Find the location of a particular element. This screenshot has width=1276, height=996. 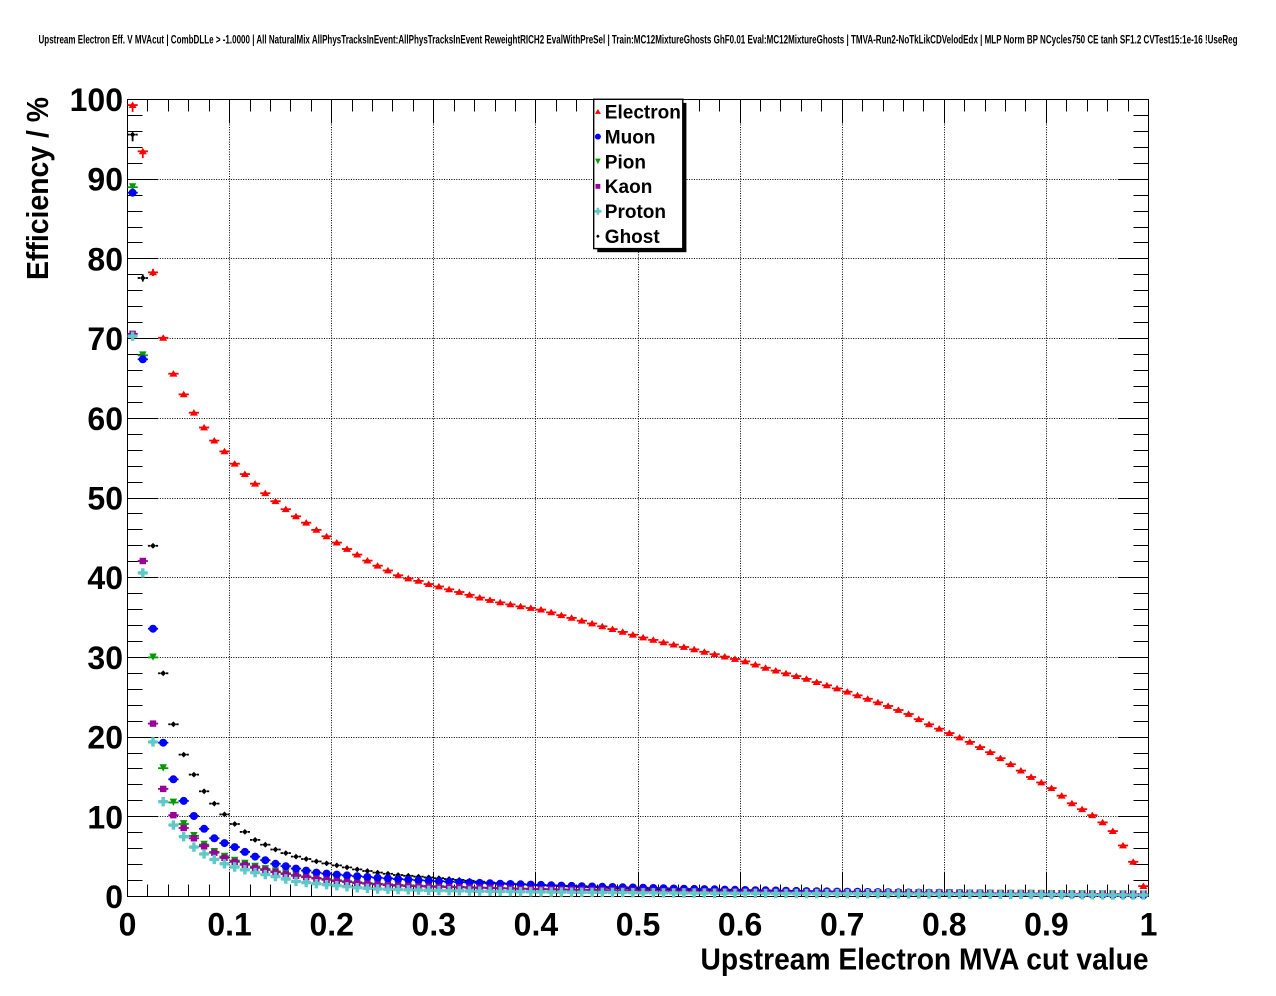

svg-text: 0.8 is located at coordinates (944, 925).